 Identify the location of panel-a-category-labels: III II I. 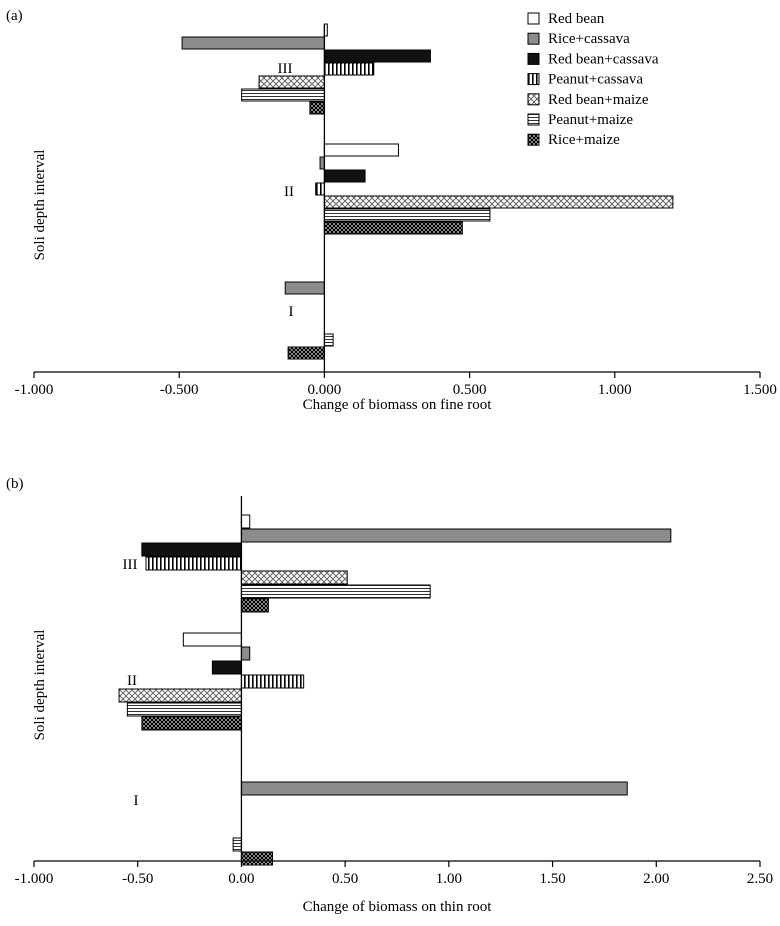
(286, 190).